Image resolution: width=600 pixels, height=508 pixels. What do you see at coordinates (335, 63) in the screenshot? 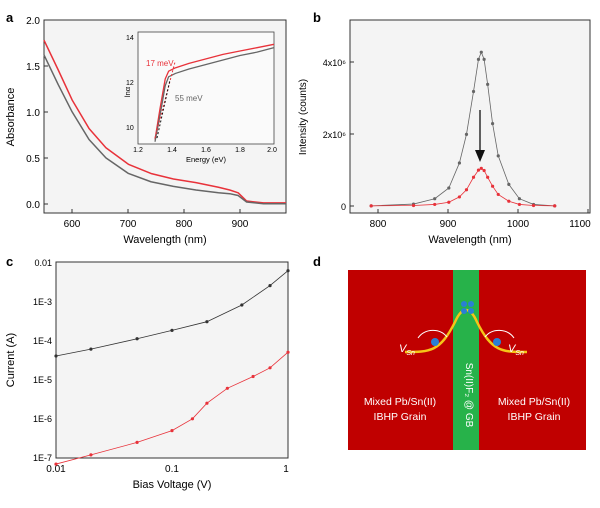
I see `tick-label: 4x10⁶` at bounding box center [335, 63].